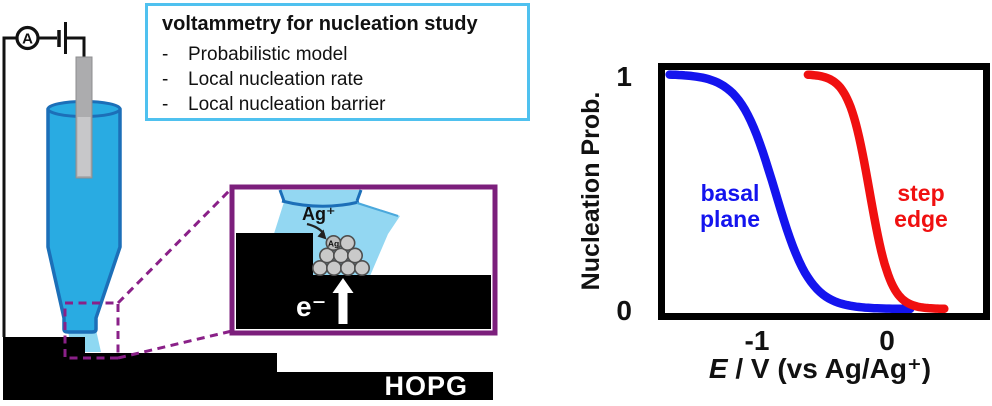 This screenshot has width=992, height=406. What do you see at coordinates (624, 76) in the screenshot?
I see `y-tick-1: 1` at bounding box center [624, 76].